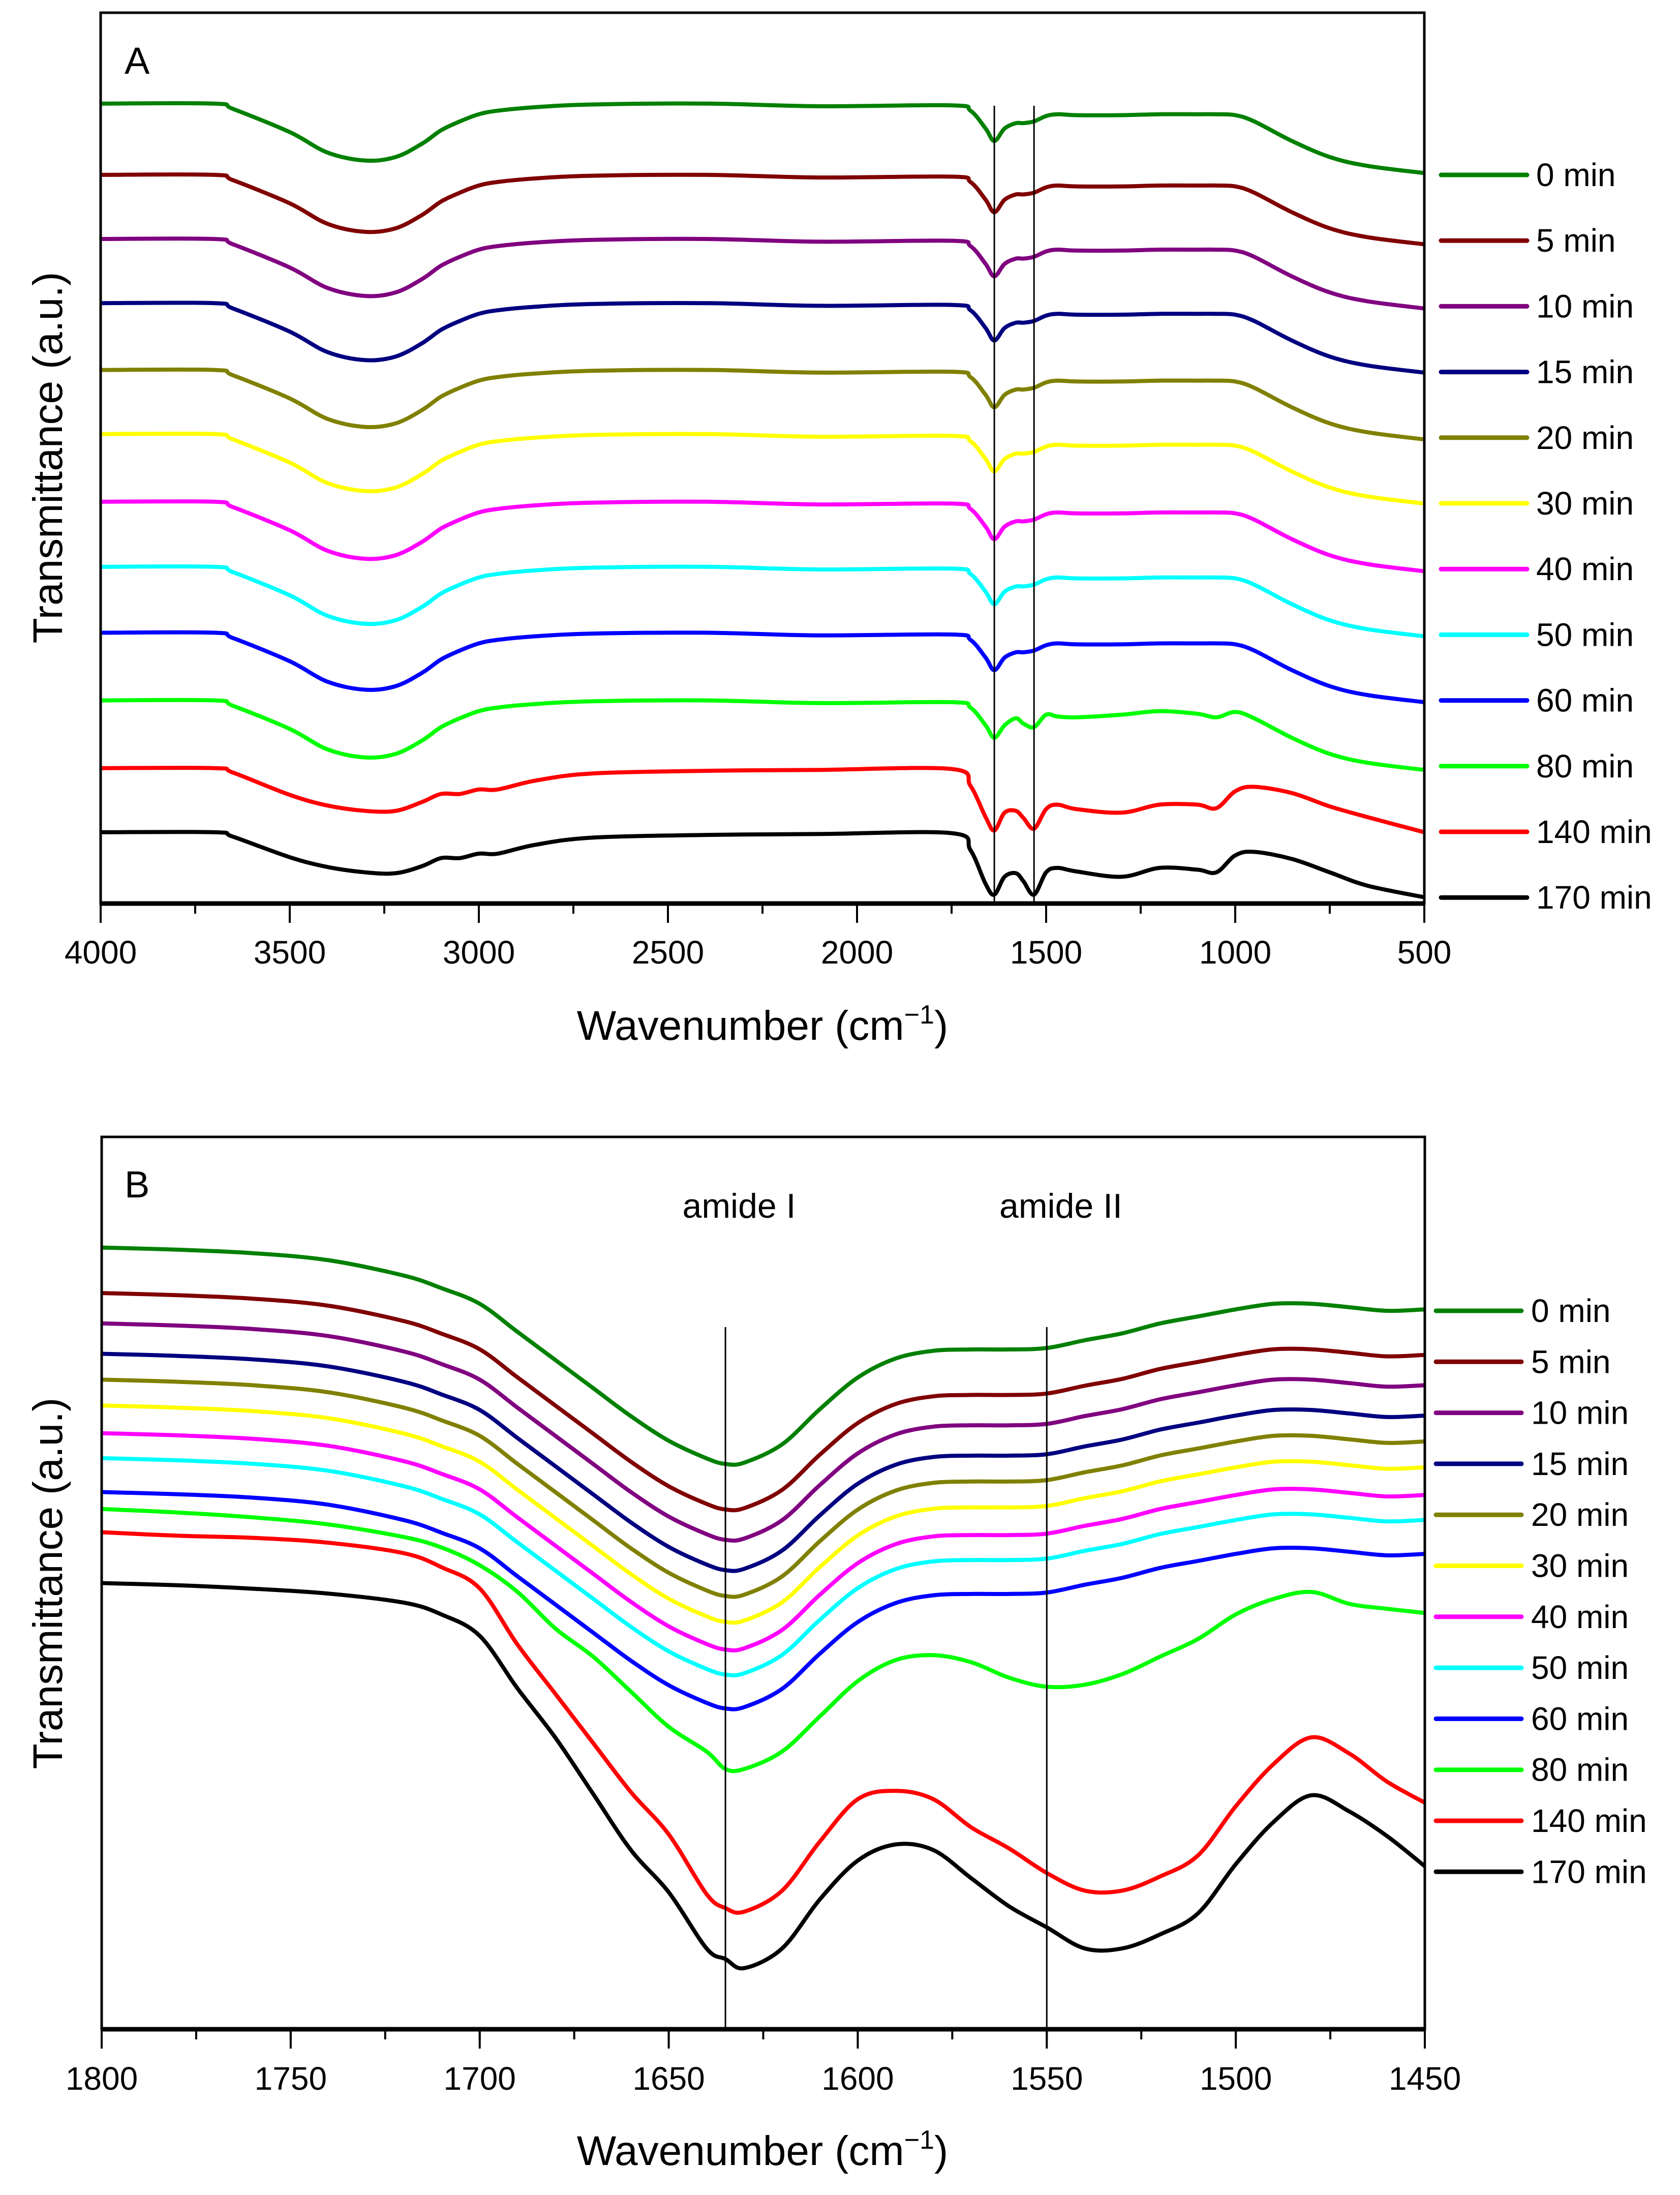 The height and width of the screenshot is (2195, 1680). What do you see at coordinates (763, 2150) in the screenshot?
I see `panel-b-x-axis-title: Wavenumber (cm−1)` at bounding box center [763, 2150].